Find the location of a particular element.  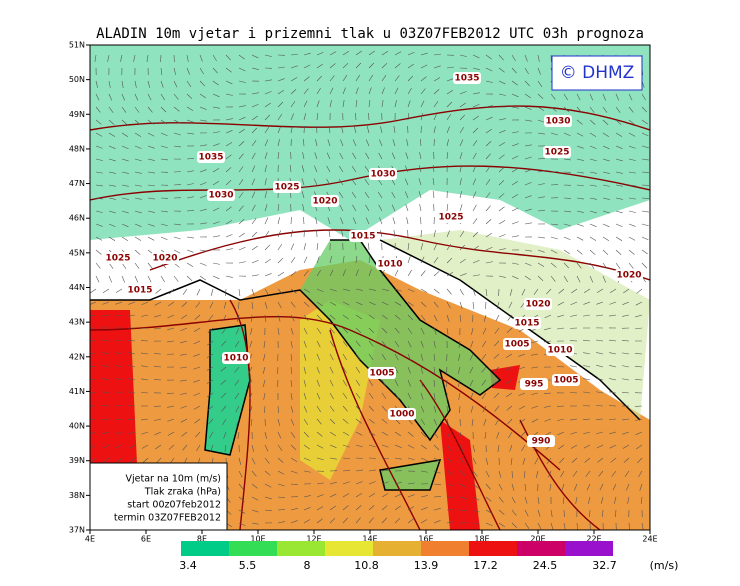

lat-label: 37N is located at coordinates (77, 530).